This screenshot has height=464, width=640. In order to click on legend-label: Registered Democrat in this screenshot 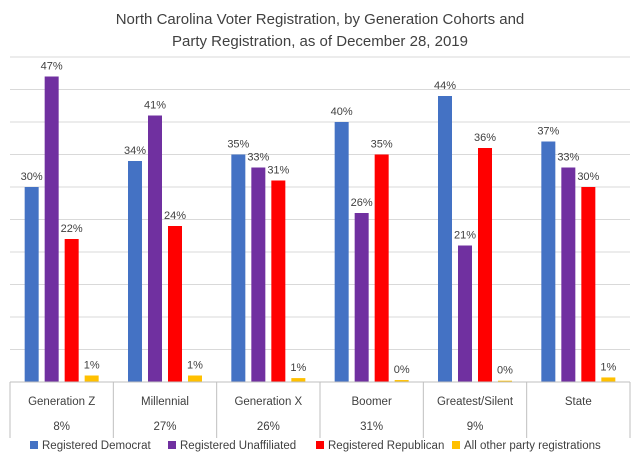, I will do `click(96, 446)`.